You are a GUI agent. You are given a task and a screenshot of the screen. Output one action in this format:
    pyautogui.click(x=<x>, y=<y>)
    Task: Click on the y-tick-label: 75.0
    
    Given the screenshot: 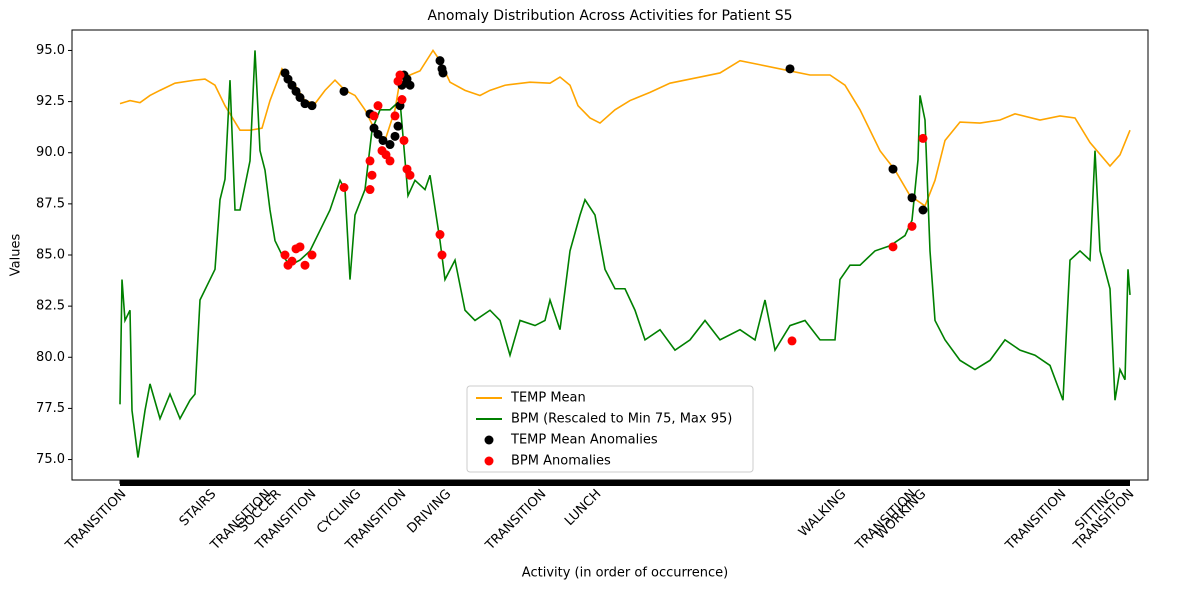 What is the action you would take?
    pyautogui.click(x=50, y=459)
    